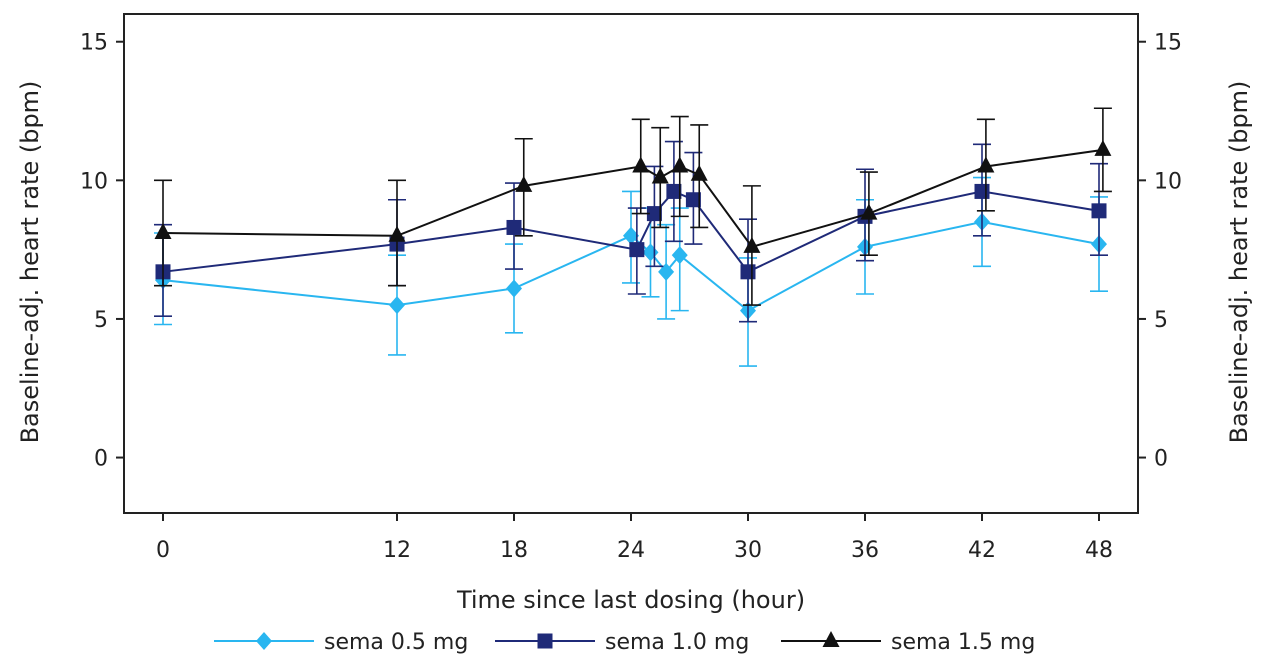  Describe the element at coordinates (397, 550) in the screenshot. I see `x-tick-label: 12` at that location.